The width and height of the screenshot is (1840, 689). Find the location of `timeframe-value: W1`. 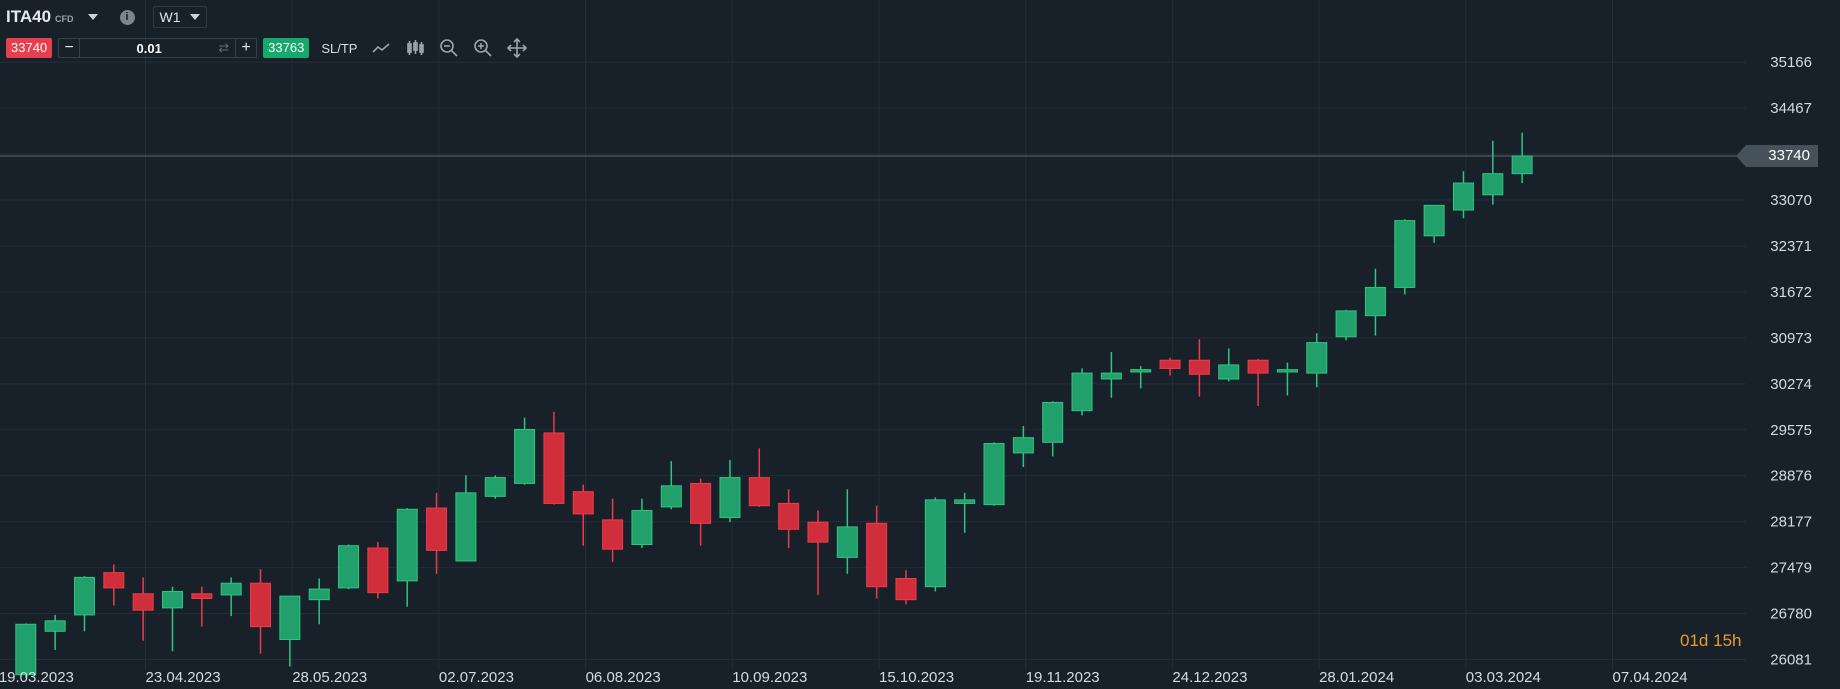

timeframe-value: W1 is located at coordinates (170, 17).